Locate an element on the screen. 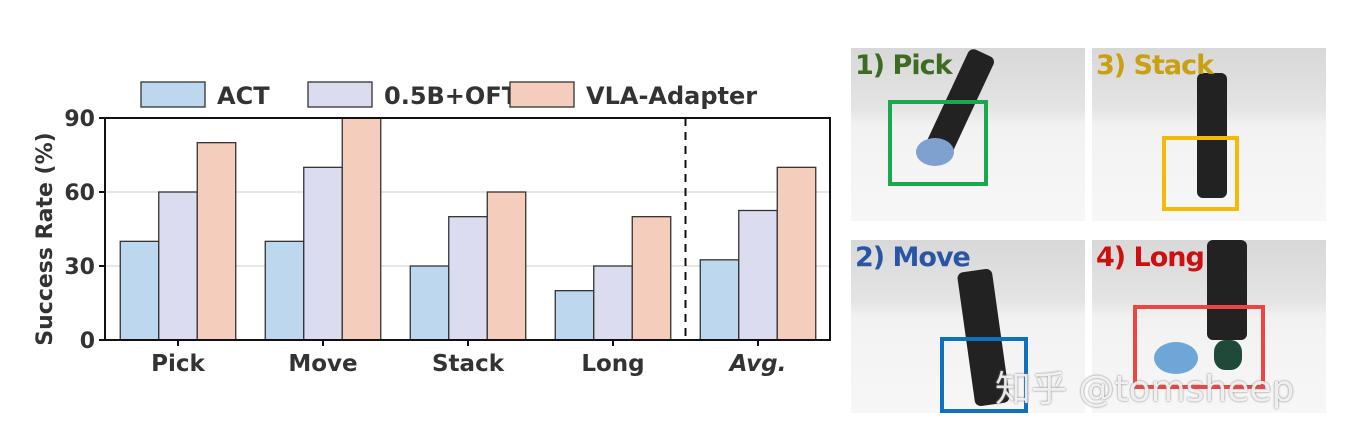 The height and width of the screenshot is (444, 1352). panel-label: 2) Move is located at coordinates (913, 257).